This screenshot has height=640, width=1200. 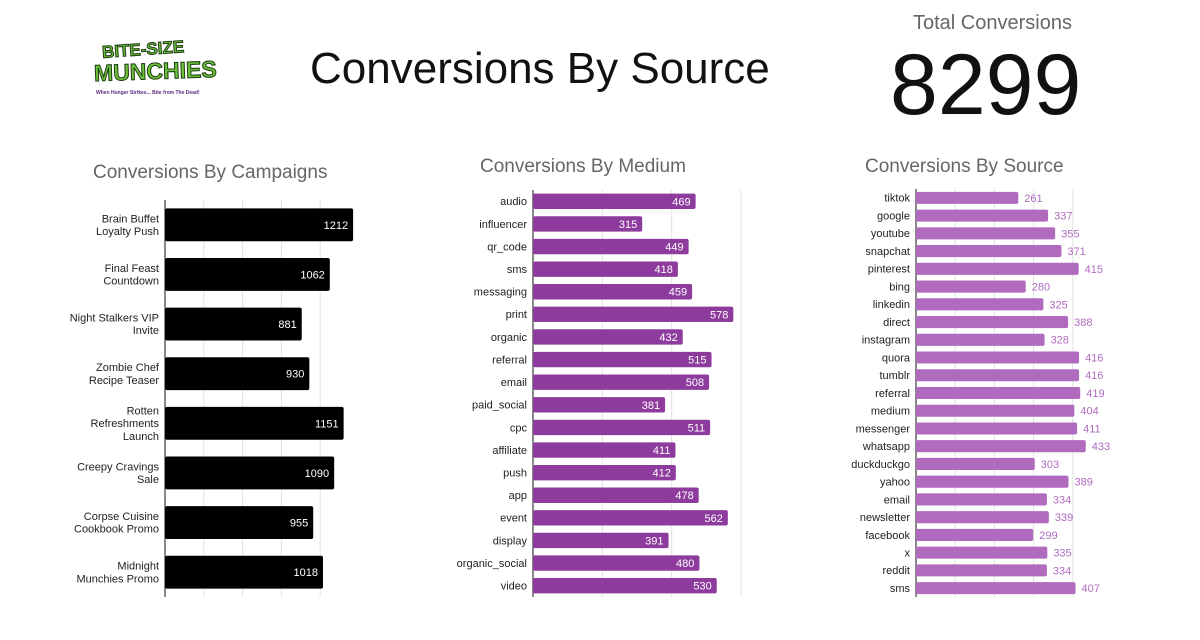 I want to click on category-label: affiliate, so click(x=509, y=451).